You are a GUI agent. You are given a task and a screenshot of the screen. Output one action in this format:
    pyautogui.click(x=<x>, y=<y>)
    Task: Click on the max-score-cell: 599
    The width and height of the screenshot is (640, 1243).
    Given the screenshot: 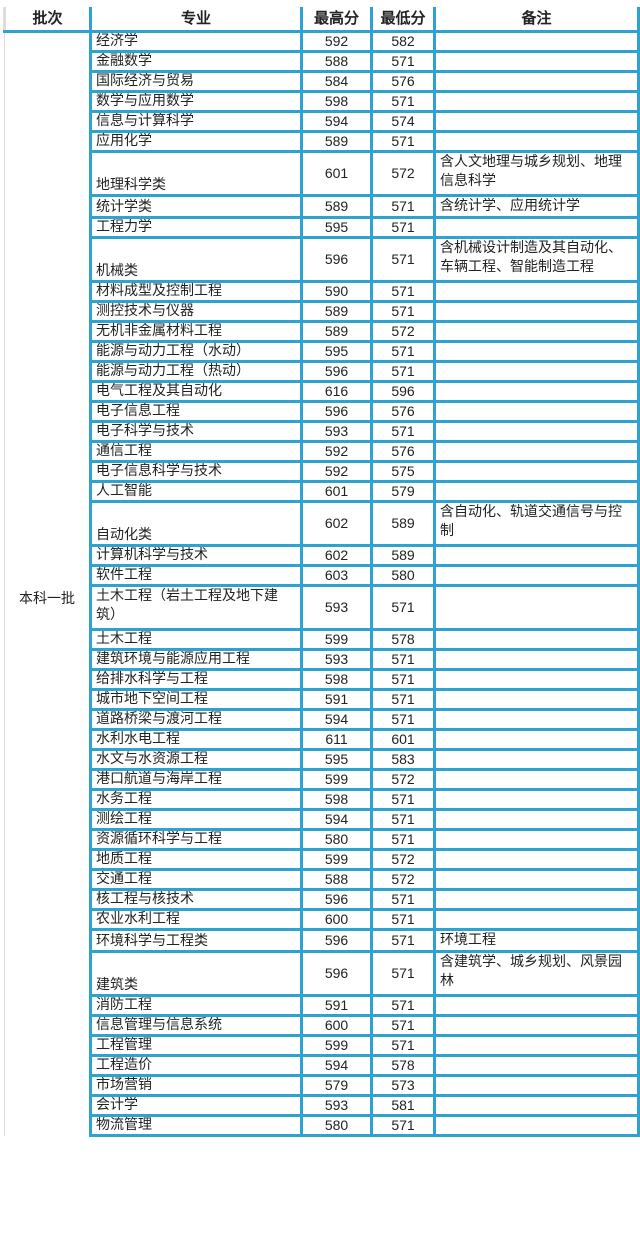 What is the action you would take?
    pyautogui.click(x=336, y=639)
    